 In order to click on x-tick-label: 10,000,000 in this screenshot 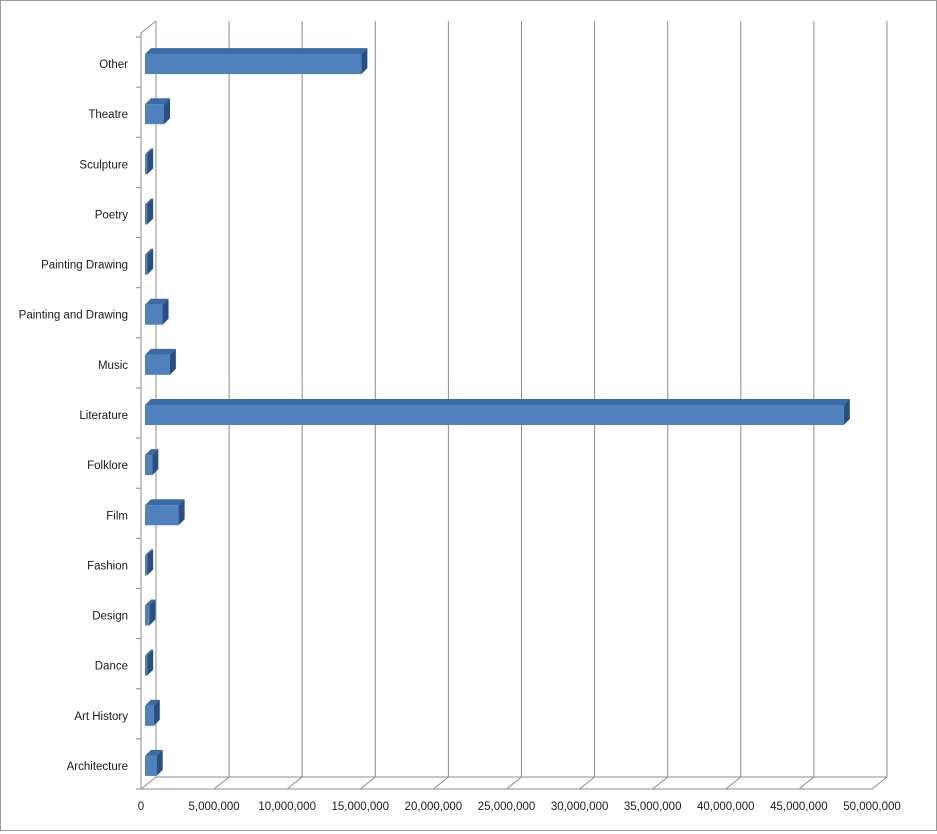, I will do `click(287, 807)`.